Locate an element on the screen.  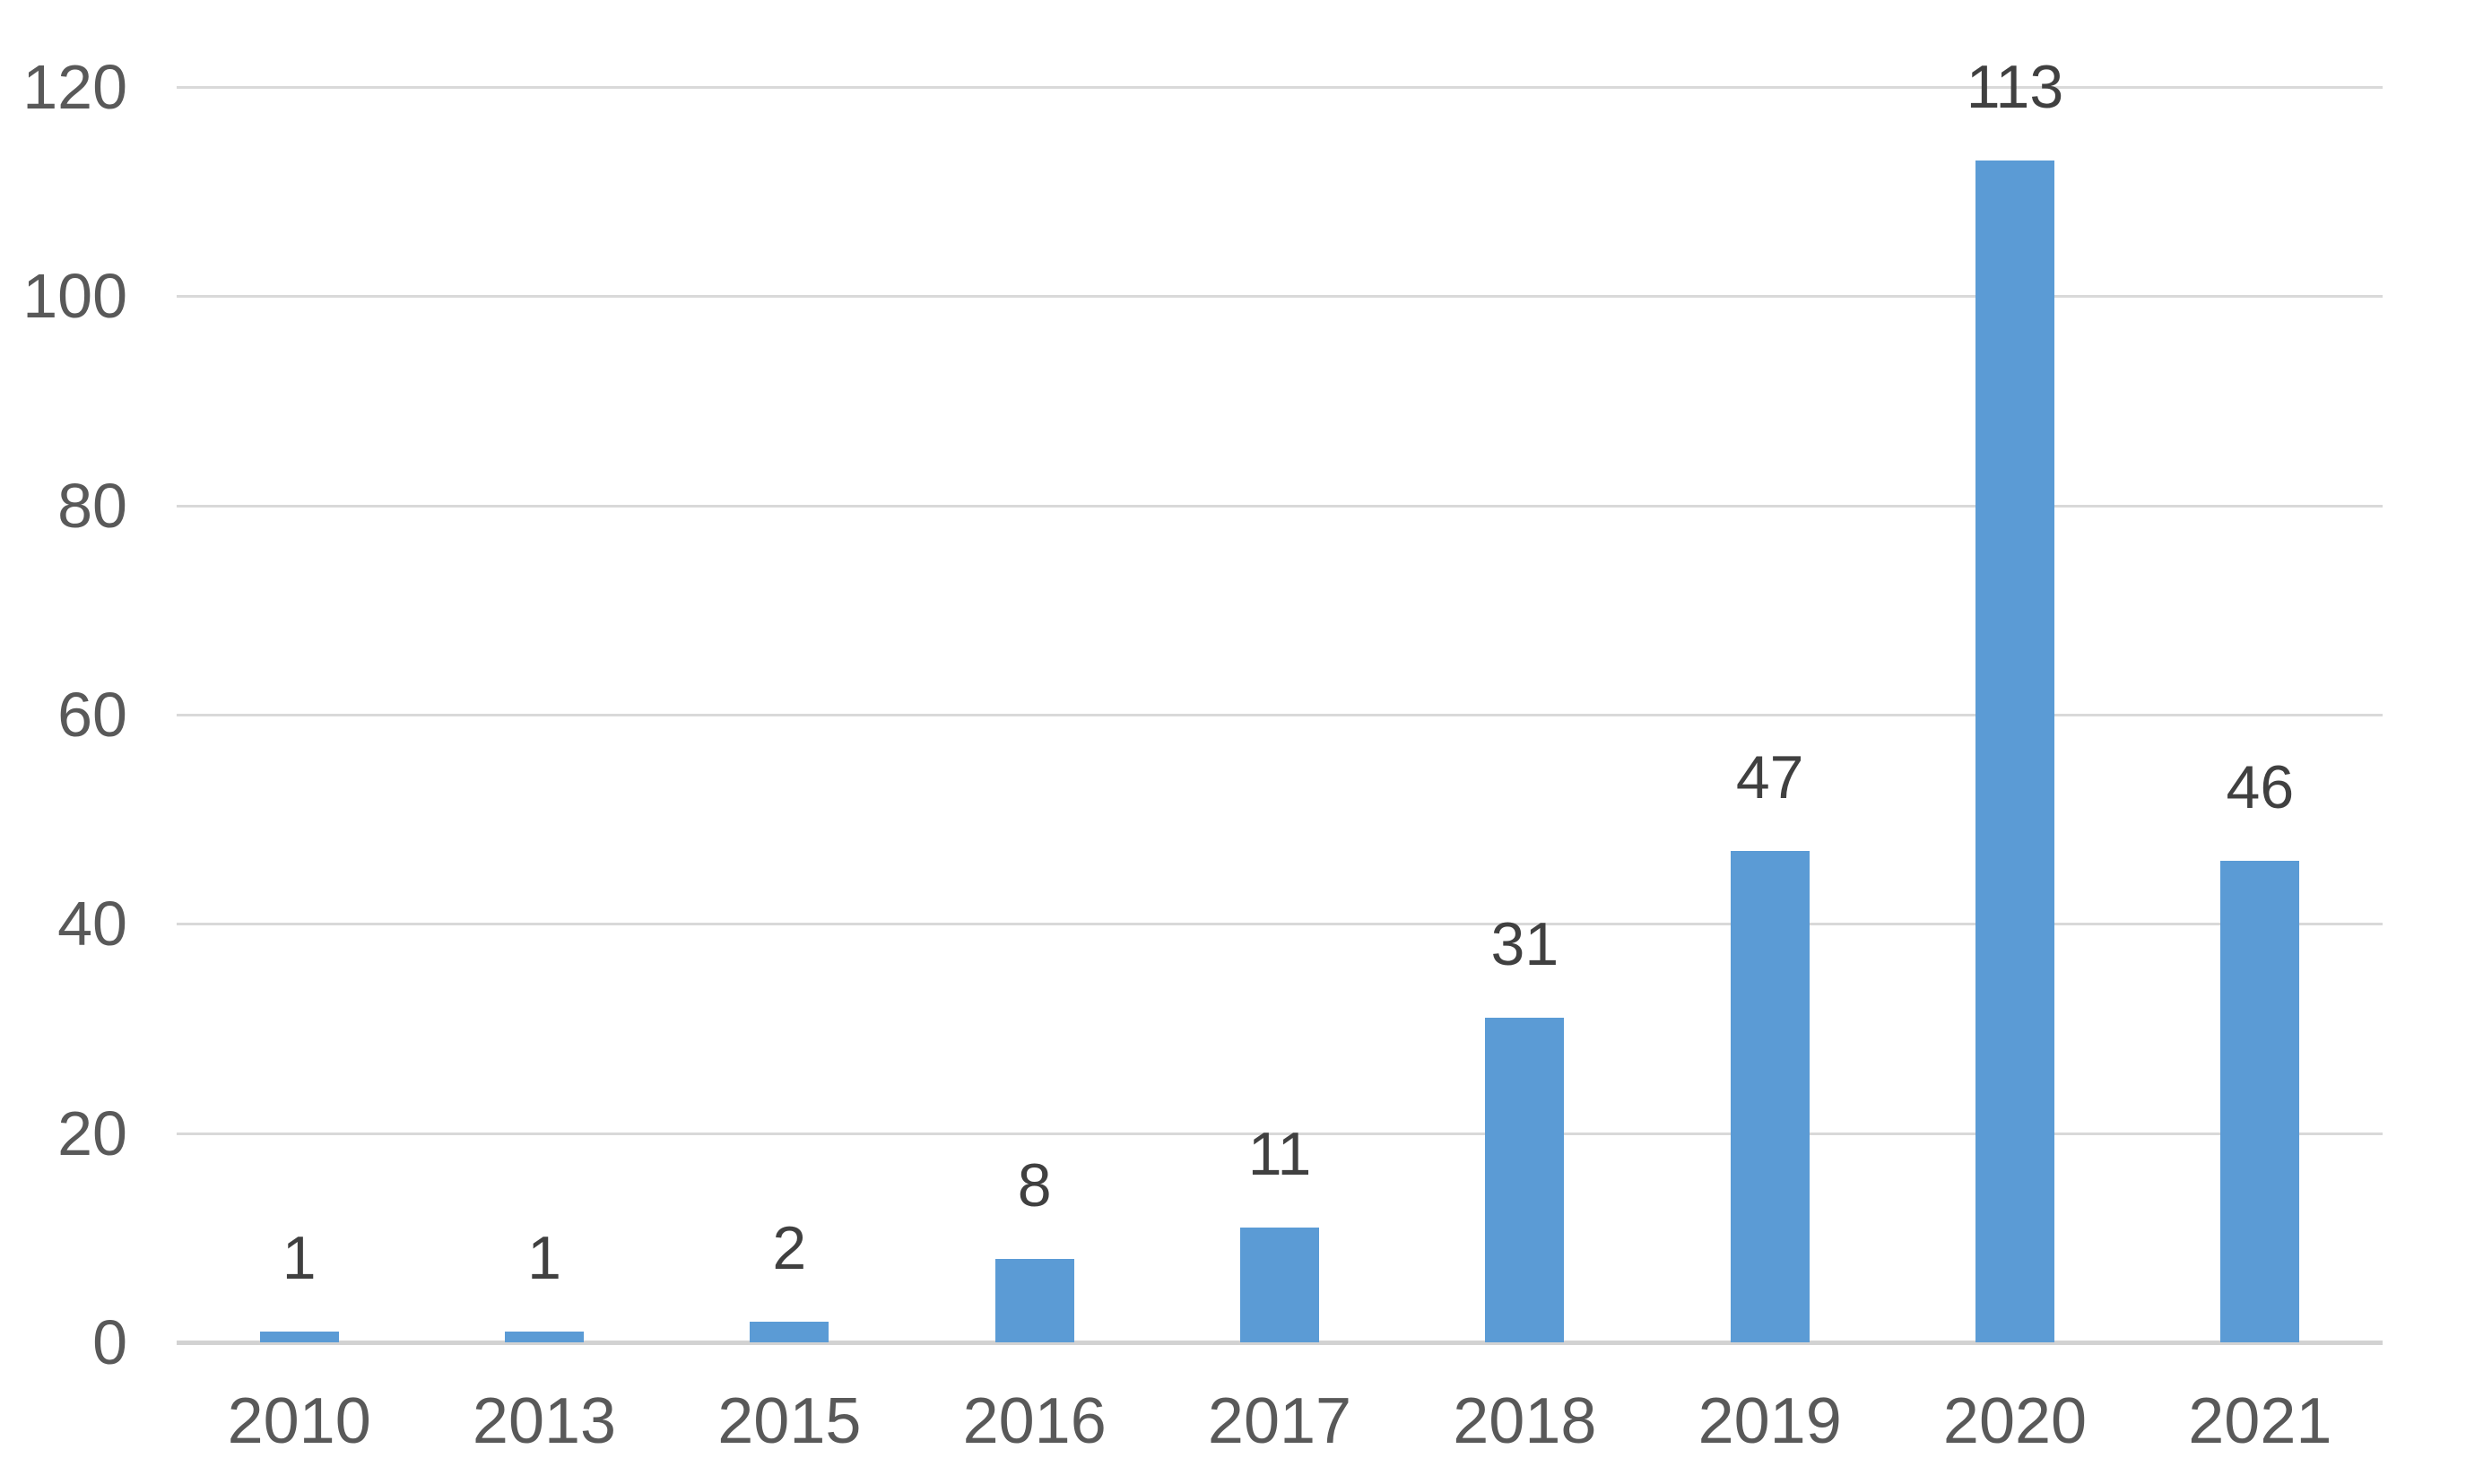
x-axis-tick-label: 2021 is located at coordinates (2260, 1421).